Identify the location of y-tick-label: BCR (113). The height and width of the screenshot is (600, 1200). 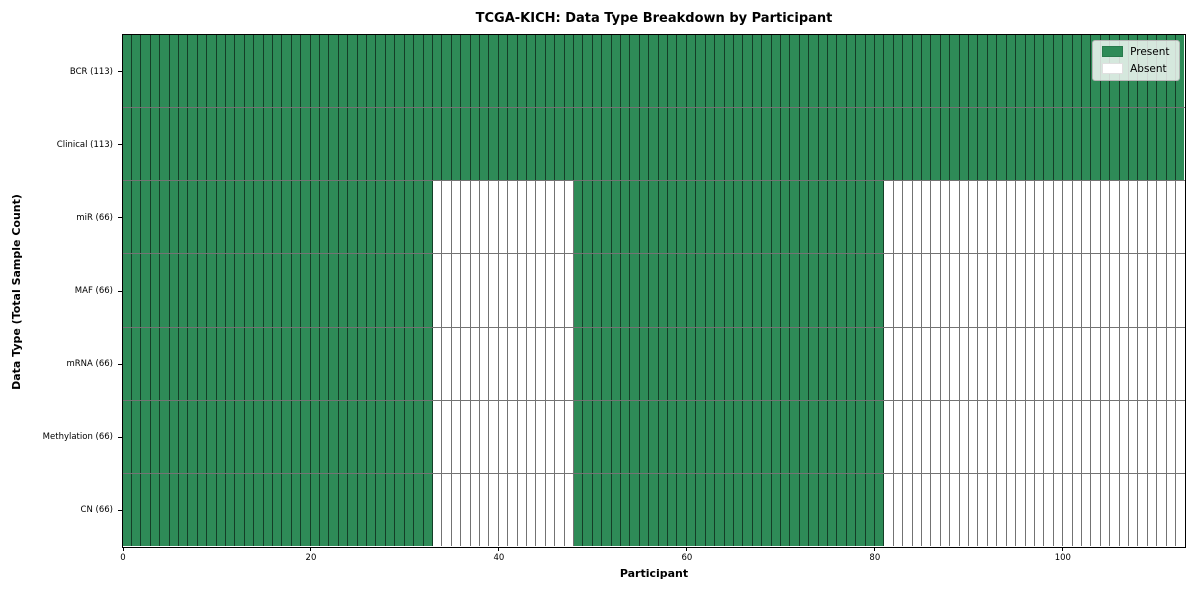
(91, 71).